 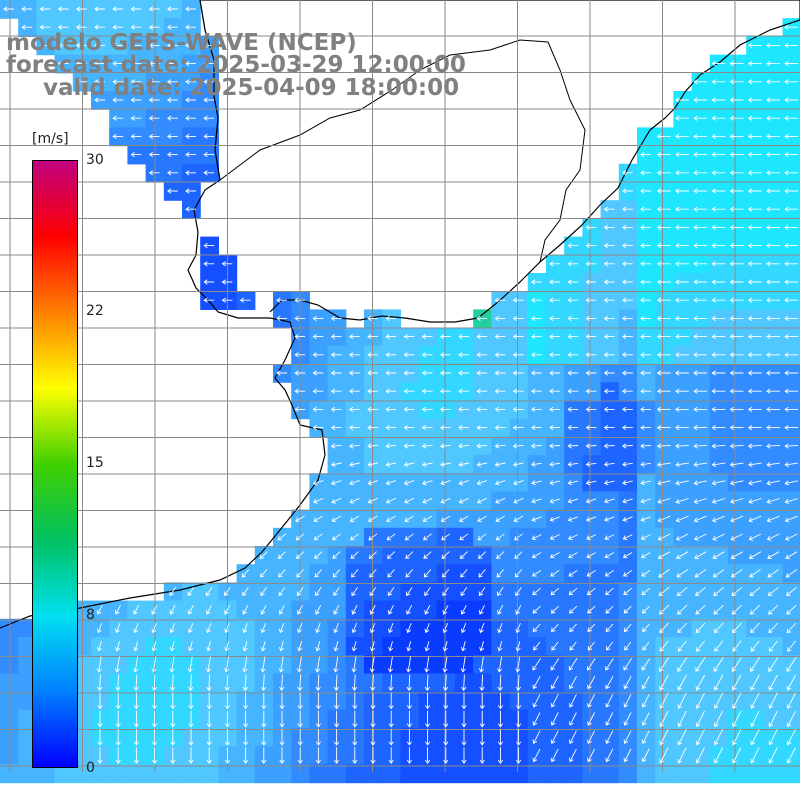 I want to click on colorbar, so click(x=55, y=464).